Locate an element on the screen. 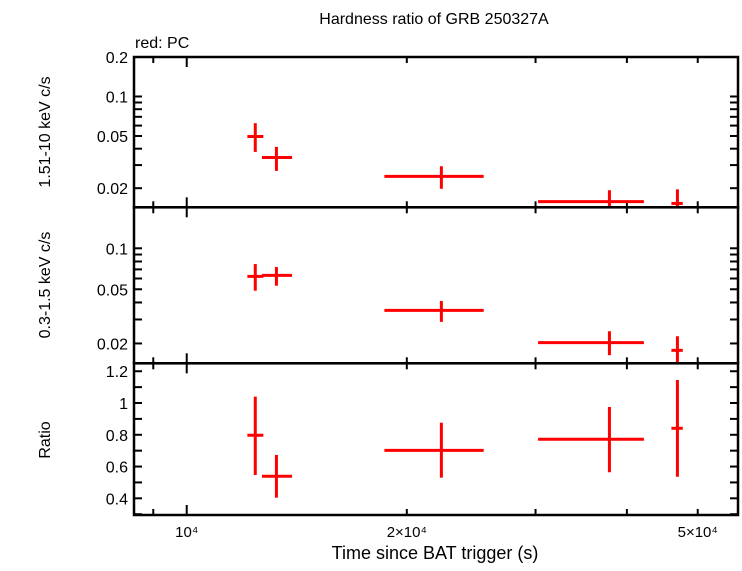  chart-title: Hardness ratio of GRB 250327A is located at coordinates (434, 19).